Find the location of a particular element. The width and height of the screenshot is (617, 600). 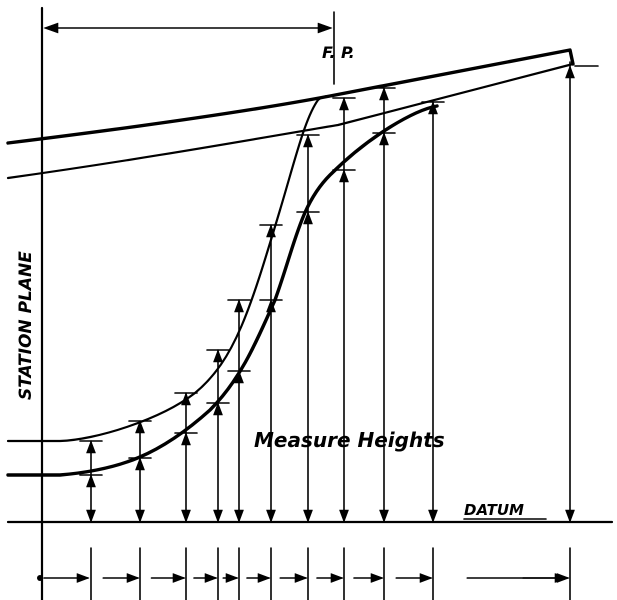

station-spacing-row is located at coordinates (304, 573).